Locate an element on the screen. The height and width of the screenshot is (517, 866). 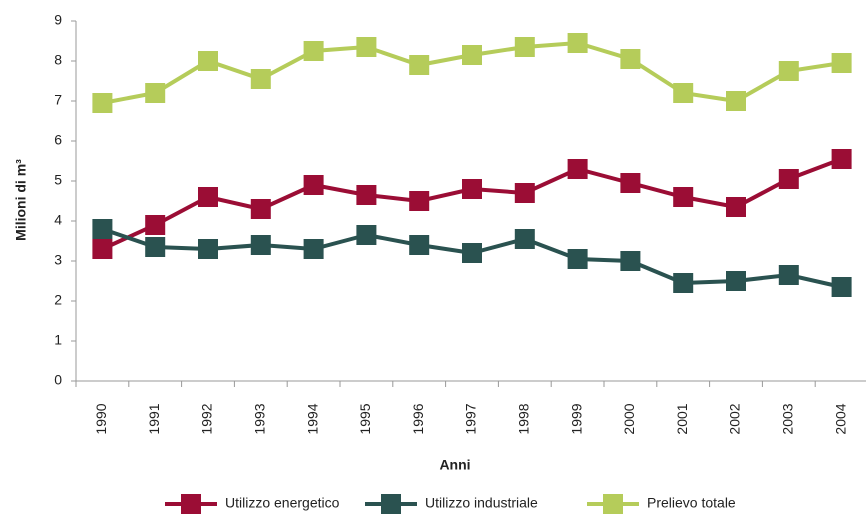
x-tick-label: 1994 is located at coordinates (312, 418).